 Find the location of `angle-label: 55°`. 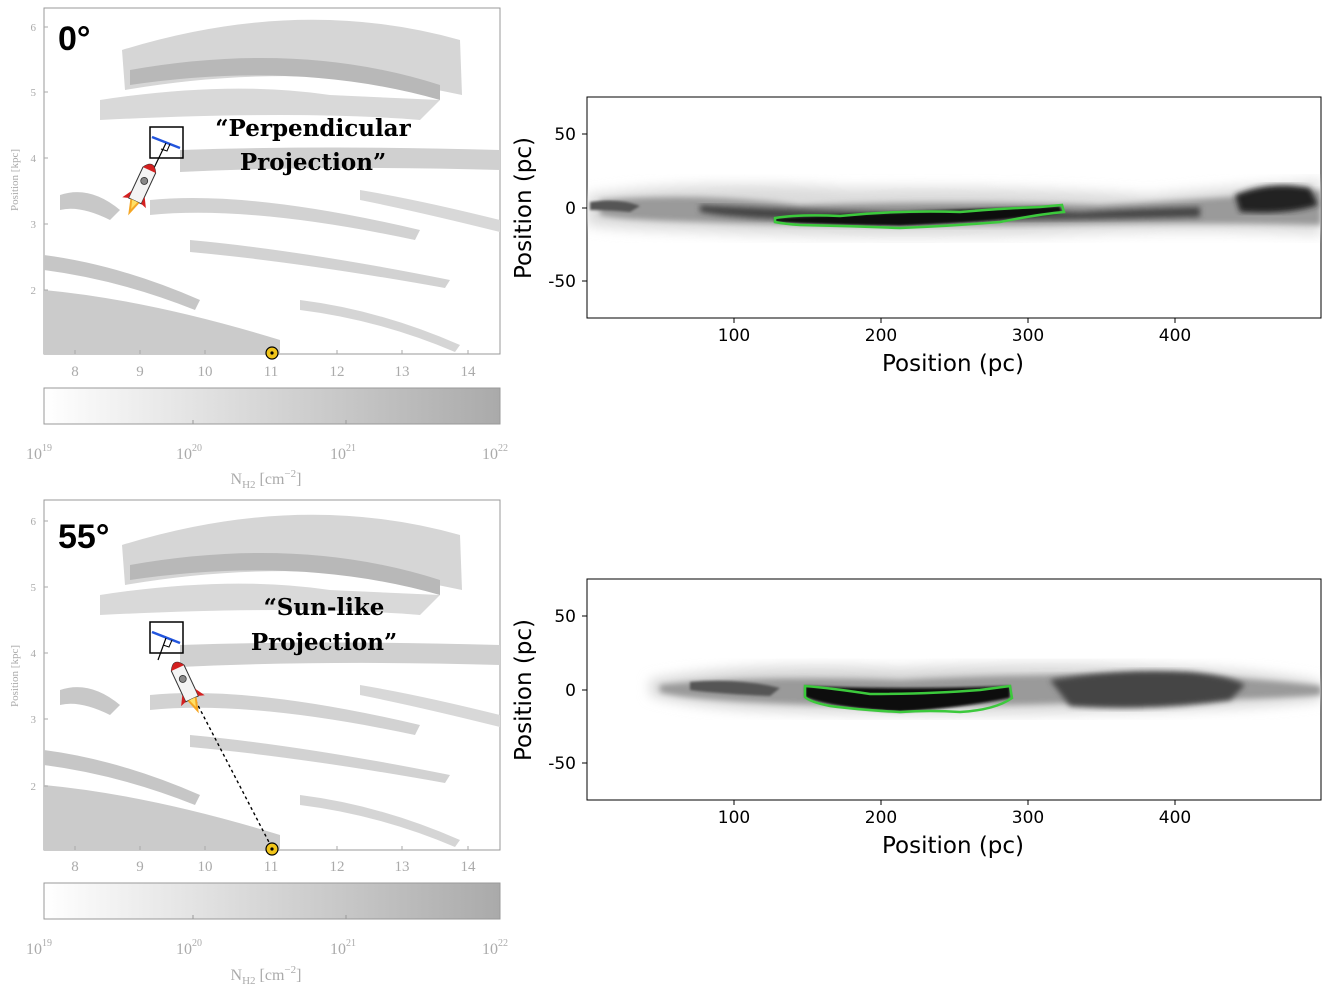

angle-label: 55° is located at coordinates (83, 537).